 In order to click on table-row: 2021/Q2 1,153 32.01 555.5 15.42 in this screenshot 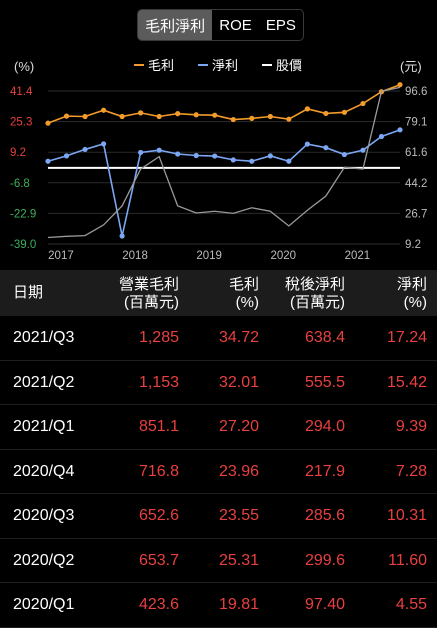, I will do `click(218, 383)`.